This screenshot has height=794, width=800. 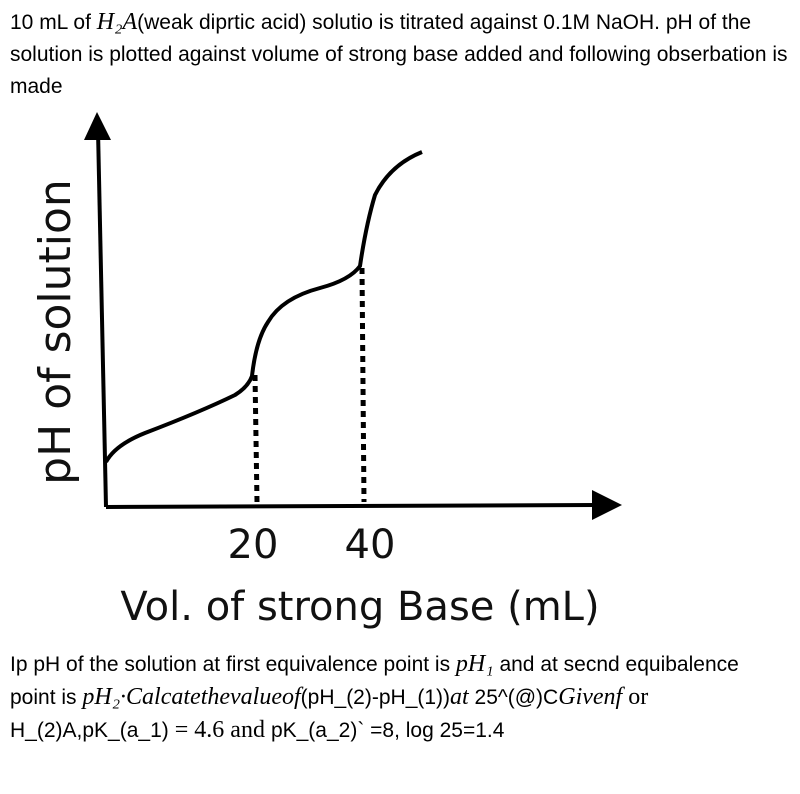 I want to click on x-axis, so click(x=351, y=506).